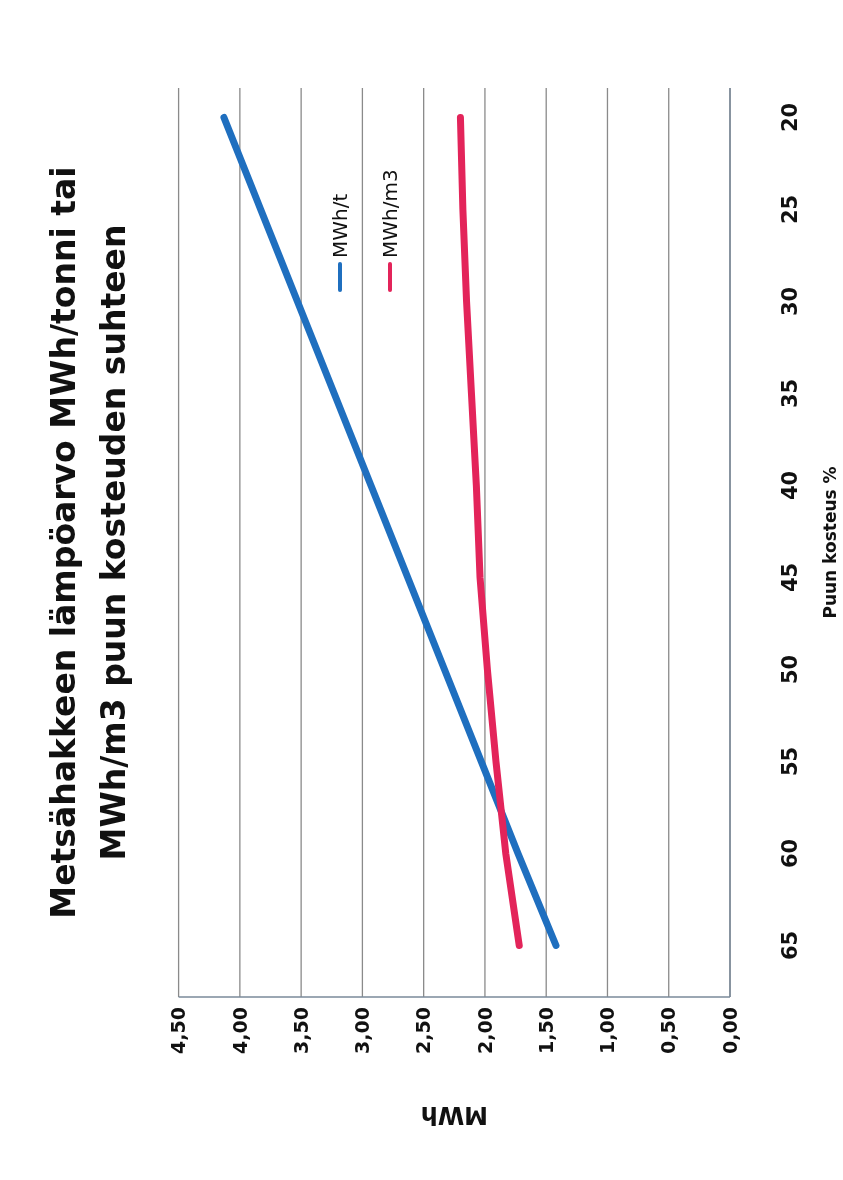 Image resolution: width=843 pixels, height=1180 pixels. Describe the element at coordinates (729, 1030) in the screenshot. I see `x-tick-label: 0,00` at that location.